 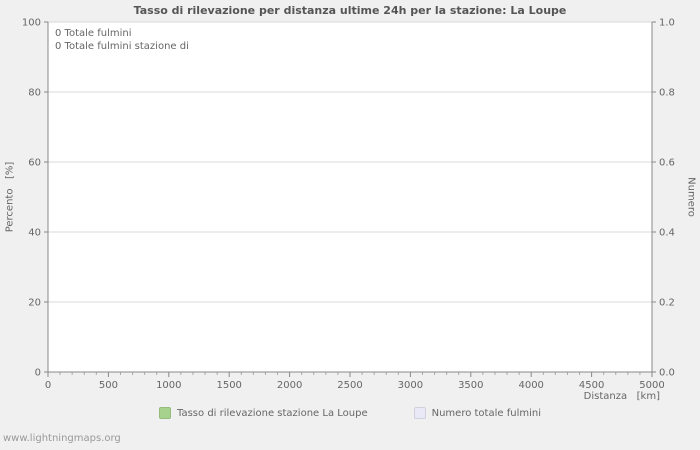 I want to click on annotation-total-lightning: 0 Totale fulmini, so click(x=93, y=33).